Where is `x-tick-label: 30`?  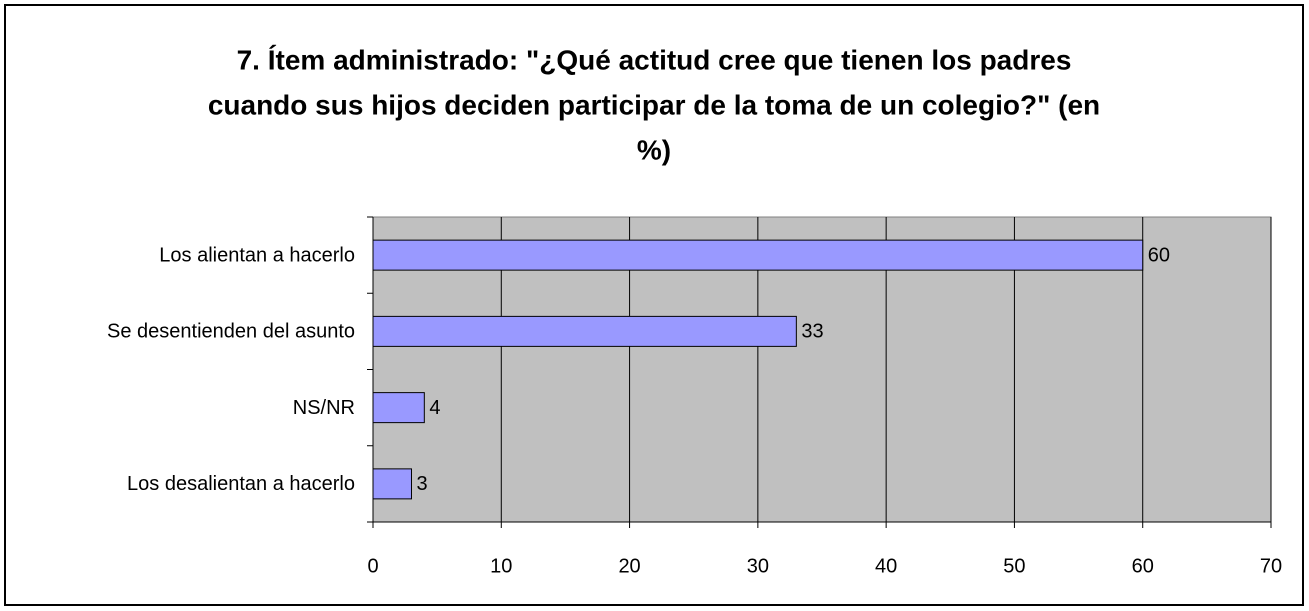
x-tick-label: 30 is located at coordinates (758, 566).